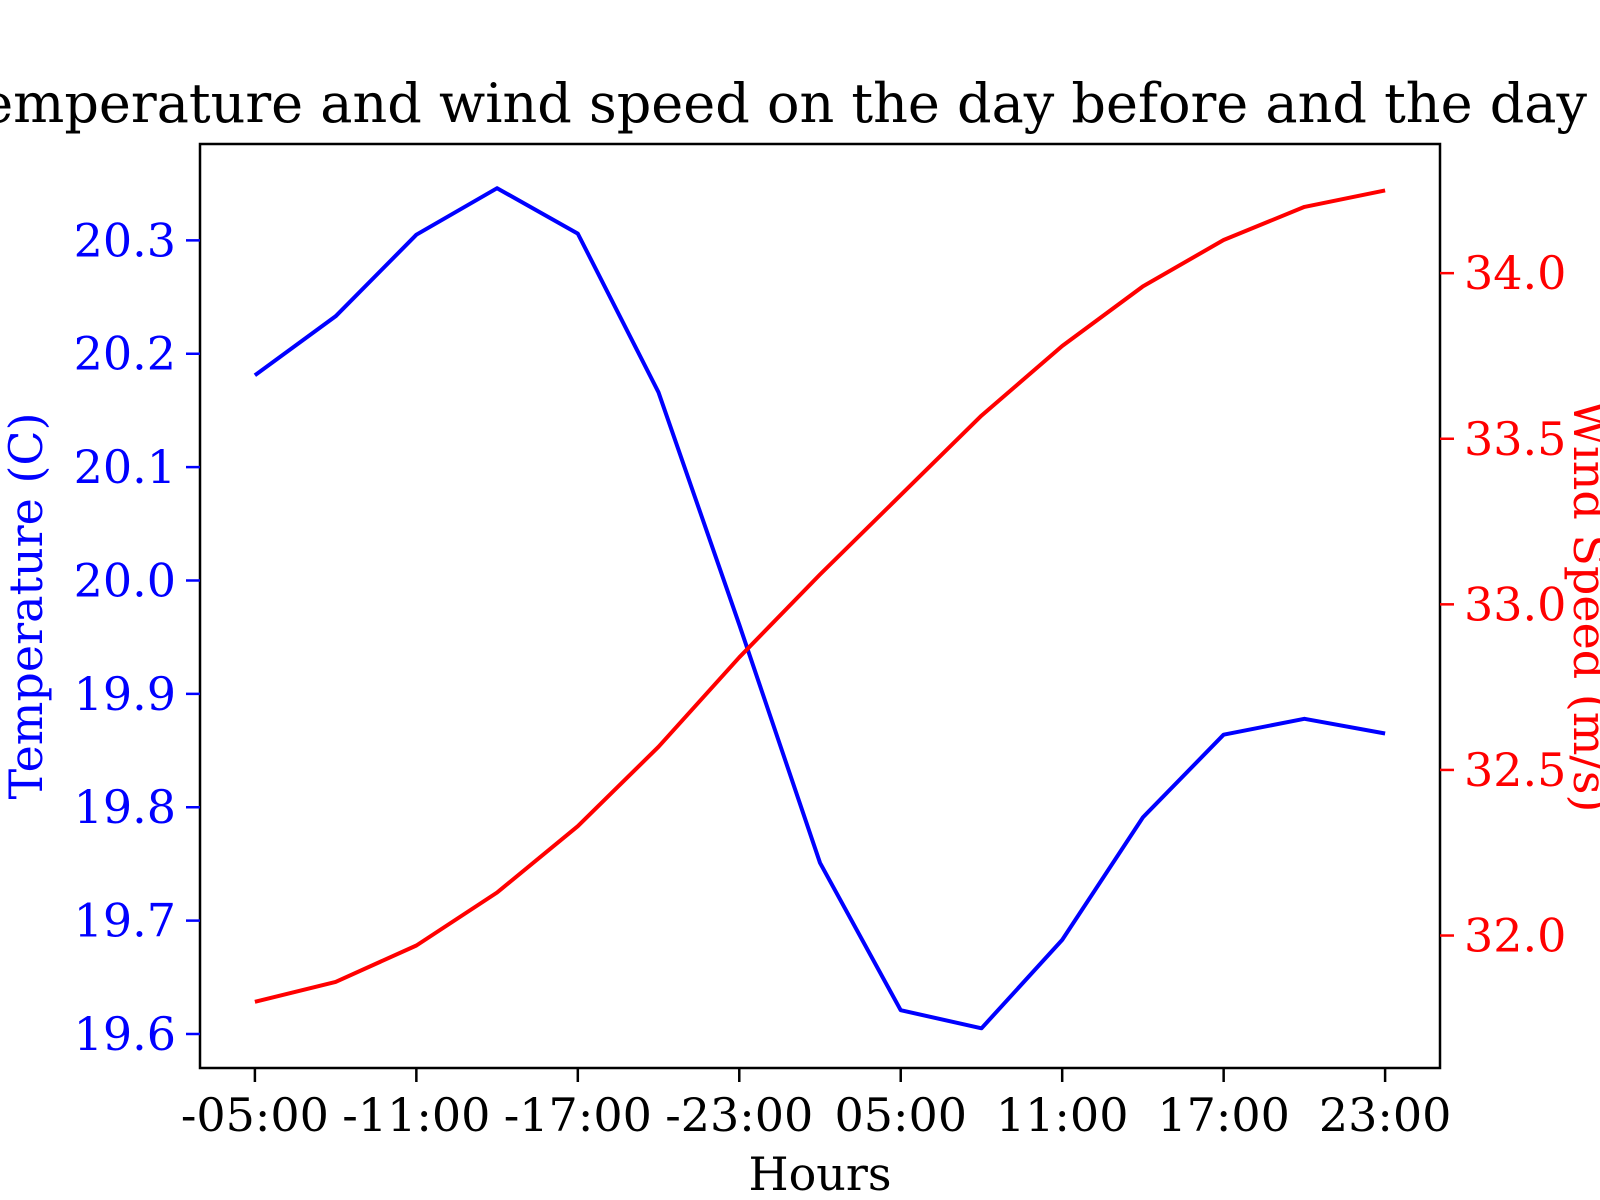 This screenshot has height=1200, width=1600. Describe the element at coordinates (125, 694) in the screenshot. I see `y-left-tick-label: 19.9` at that location.